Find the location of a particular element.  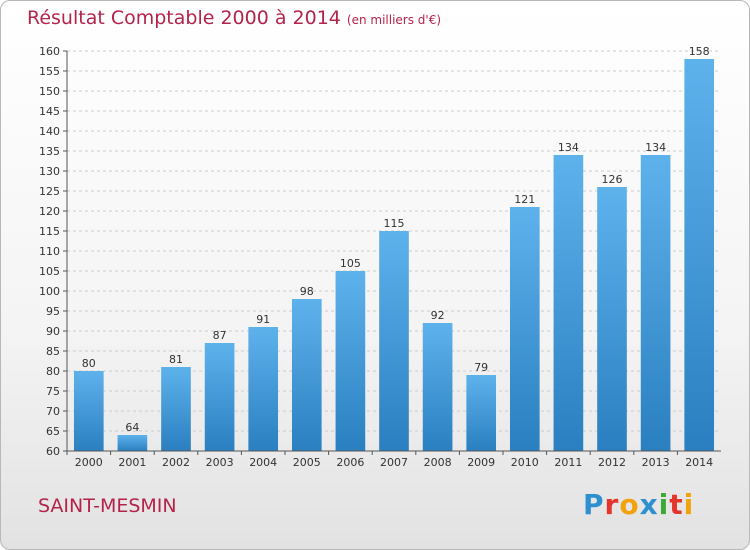

x-tick-label: 2000 is located at coordinates (89, 462).